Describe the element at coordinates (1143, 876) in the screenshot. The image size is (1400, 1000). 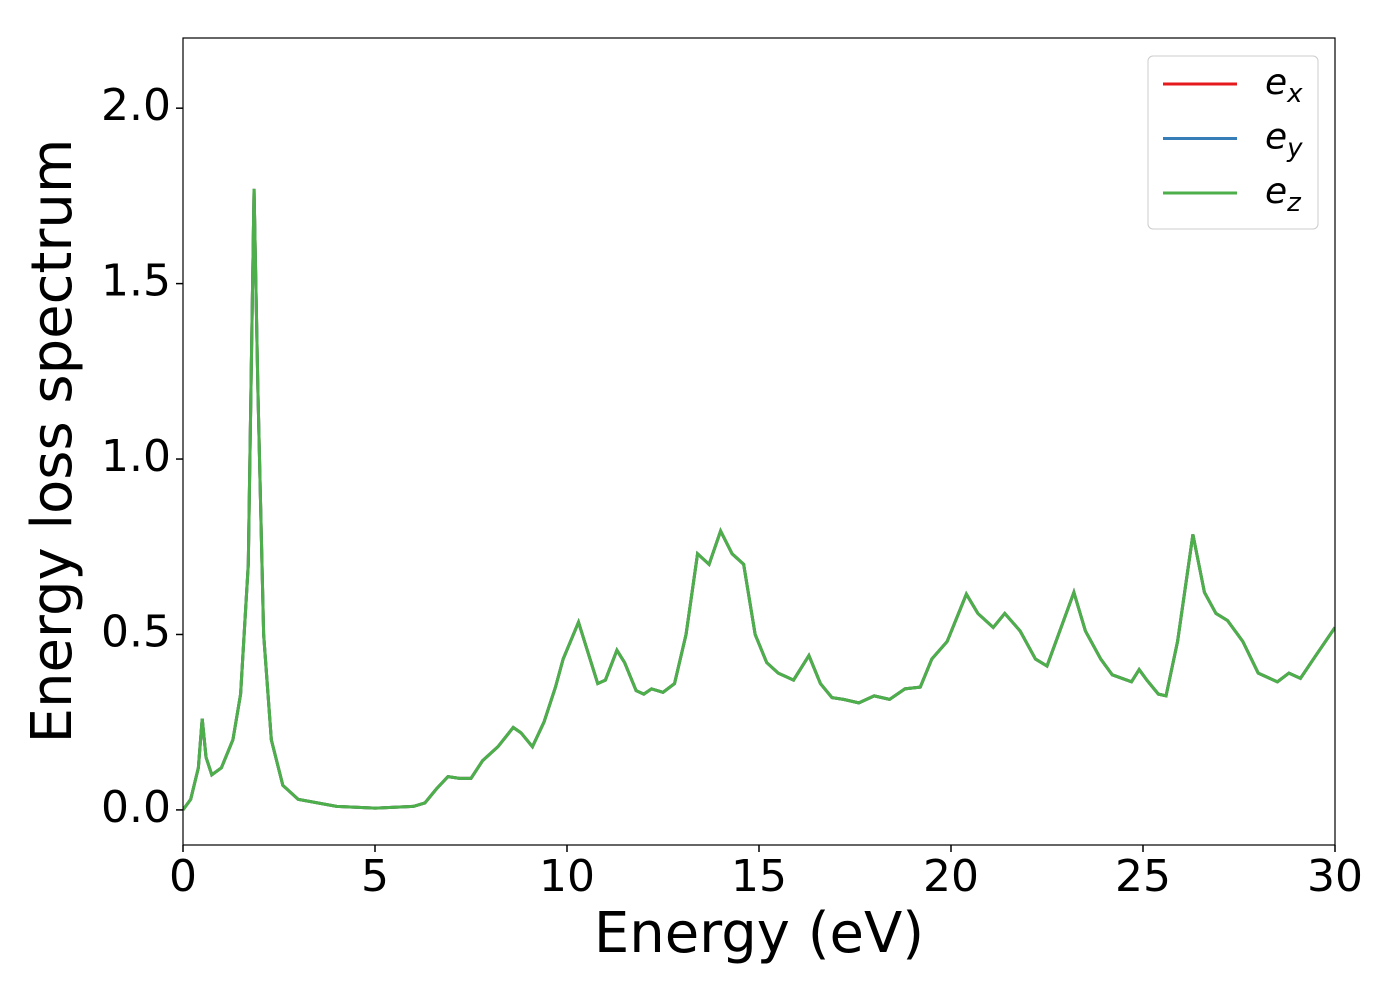
I see `x-tick-label: 25` at that location.